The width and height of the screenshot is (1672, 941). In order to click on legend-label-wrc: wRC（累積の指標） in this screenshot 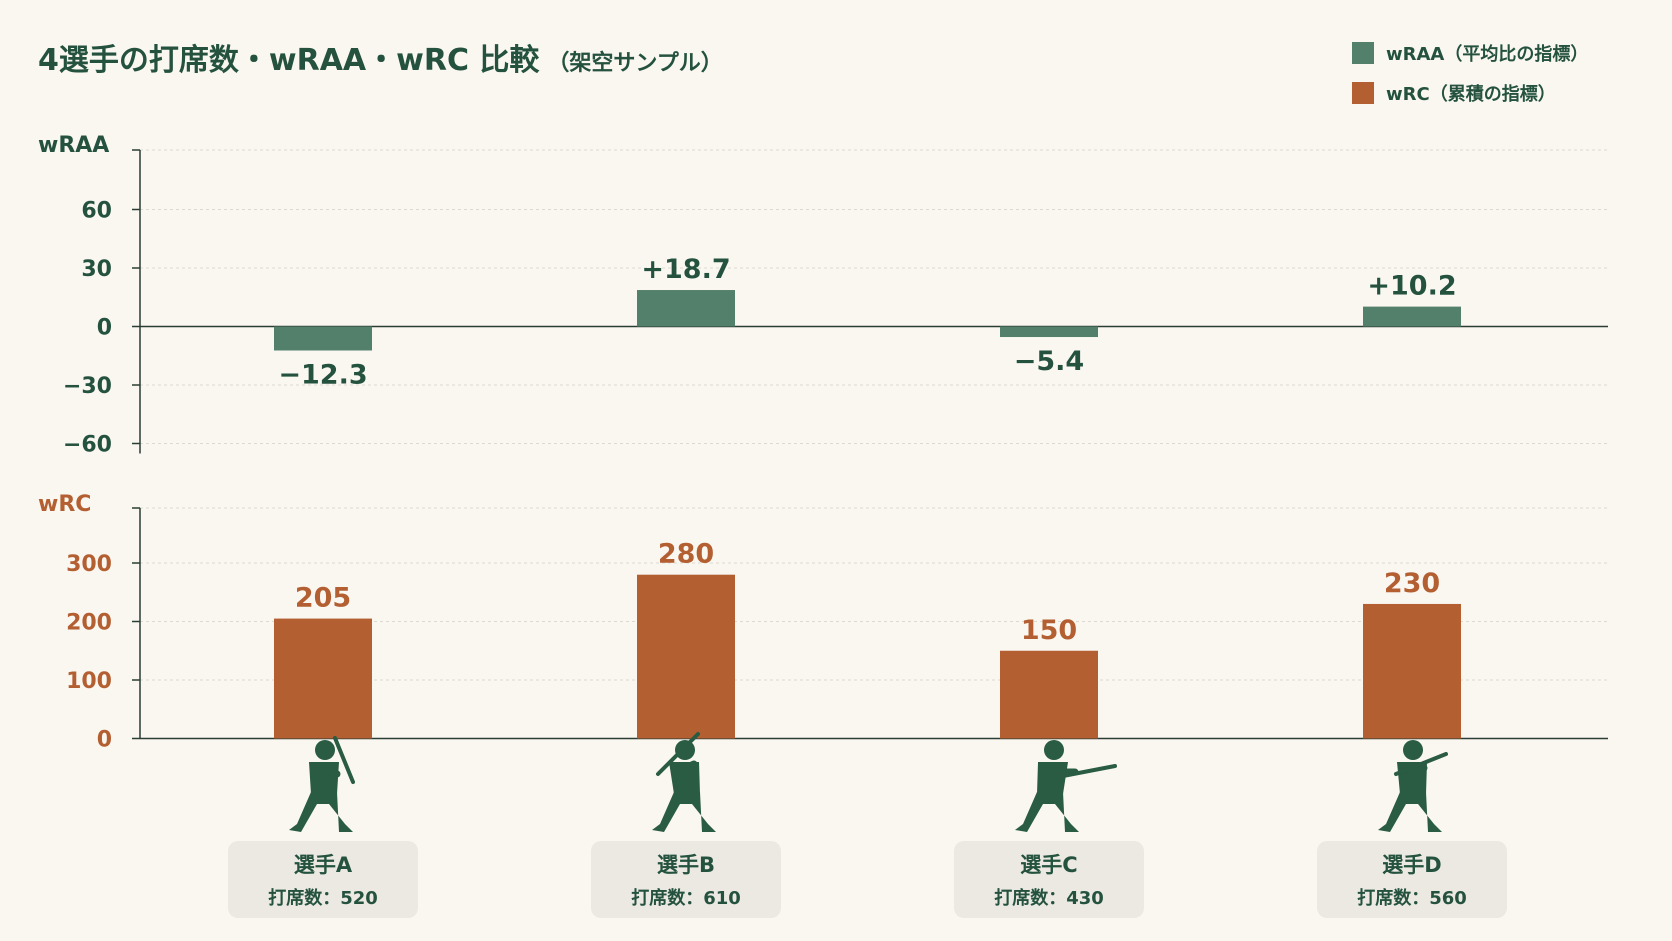, I will do `click(1471, 94)`.